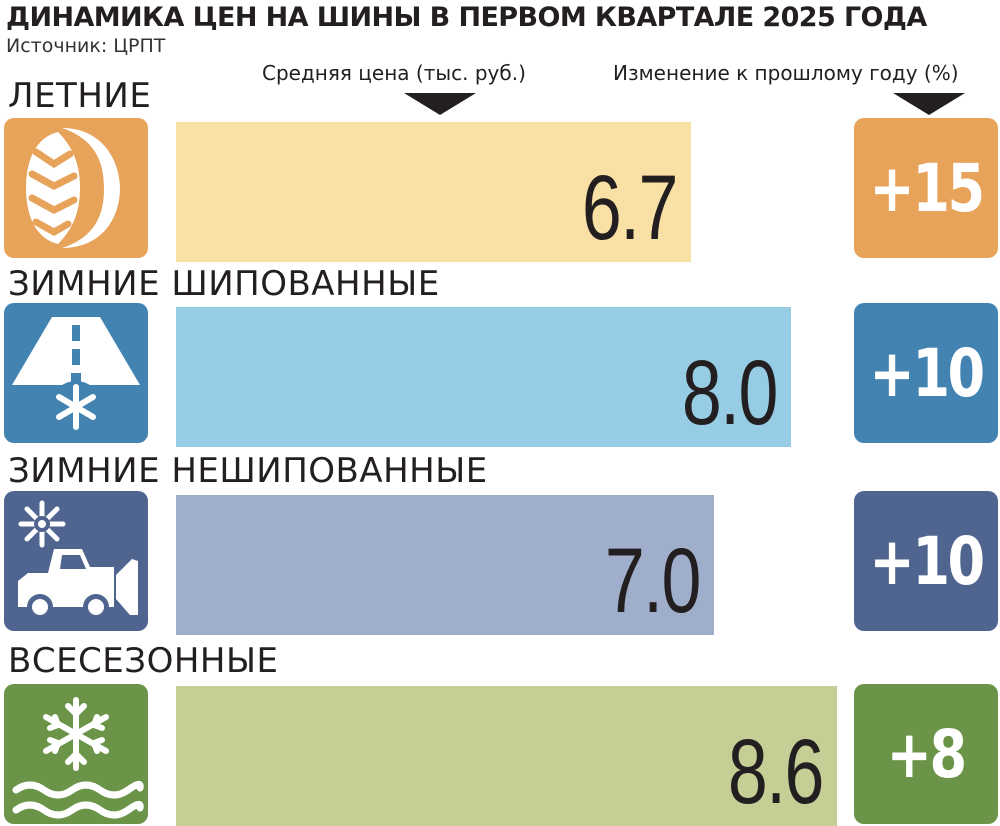 The height and width of the screenshot is (826, 1000). Describe the element at coordinates (929, 104) in the screenshot. I see `change-column-arrow` at that location.